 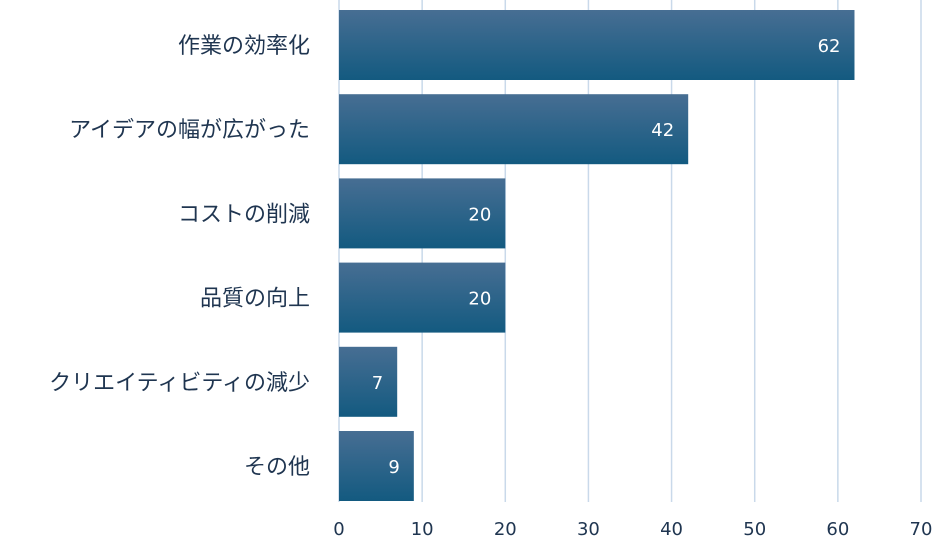 I want to click on x-tick-label-60: 60, so click(x=837, y=529).